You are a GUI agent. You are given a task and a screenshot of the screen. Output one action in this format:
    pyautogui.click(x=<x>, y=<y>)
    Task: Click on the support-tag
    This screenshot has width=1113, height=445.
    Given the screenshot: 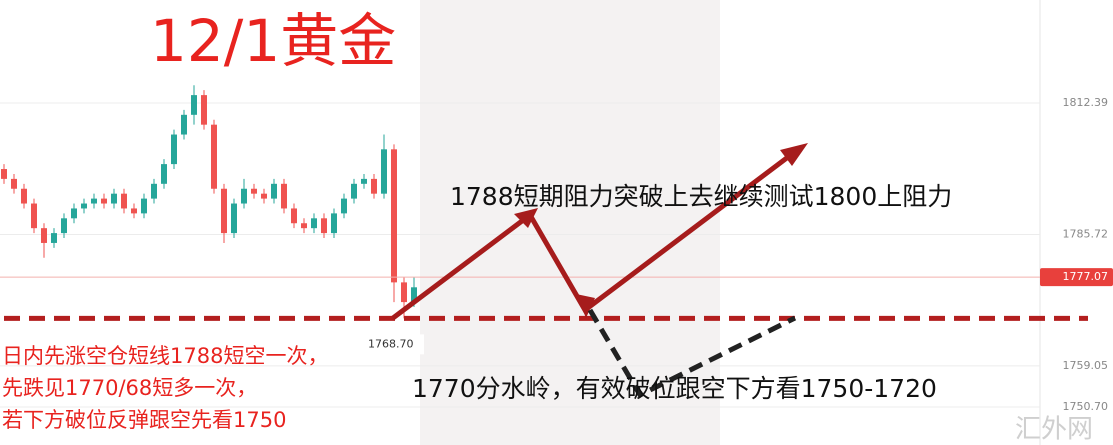 What is the action you would take?
    pyautogui.click(x=393, y=344)
    